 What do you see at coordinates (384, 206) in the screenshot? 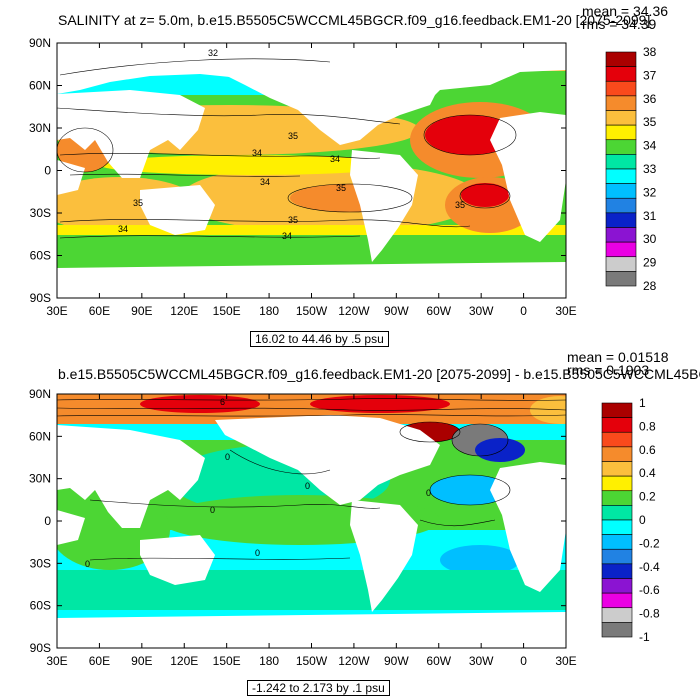
I see `panel1-land-south-america` at bounding box center [384, 206].